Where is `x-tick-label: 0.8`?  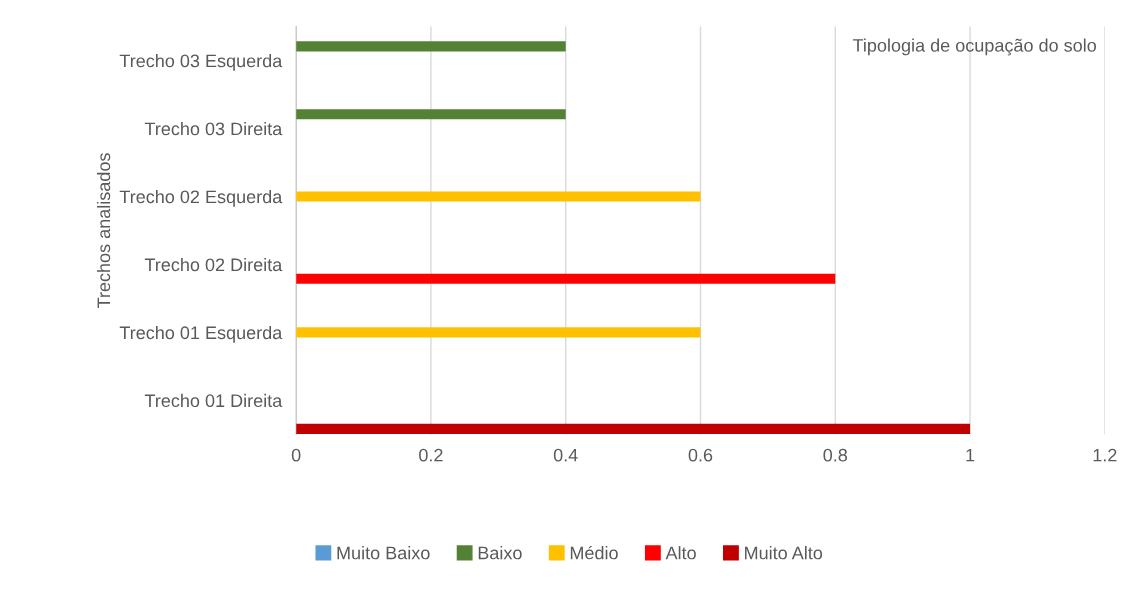 x-tick-label: 0.8 is located at coordinates (835, 455).